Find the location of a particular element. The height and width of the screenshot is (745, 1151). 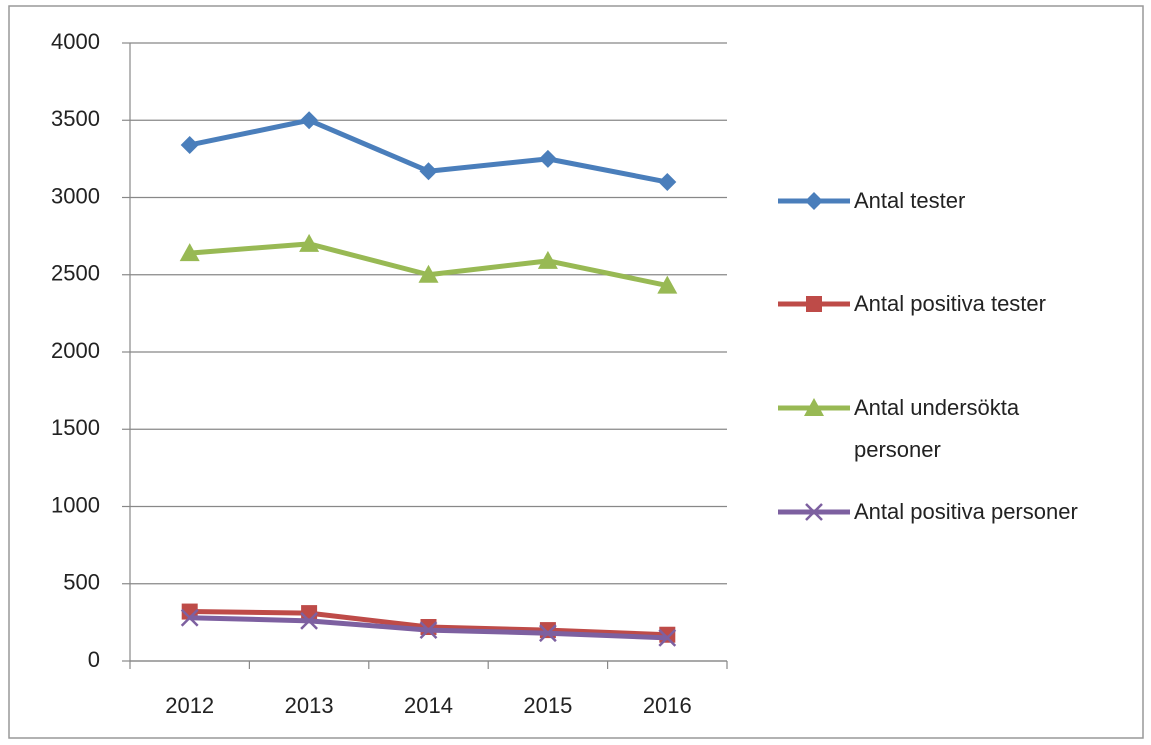

legend-item: Antal undersökta personer is located at coordinates (935, 429).